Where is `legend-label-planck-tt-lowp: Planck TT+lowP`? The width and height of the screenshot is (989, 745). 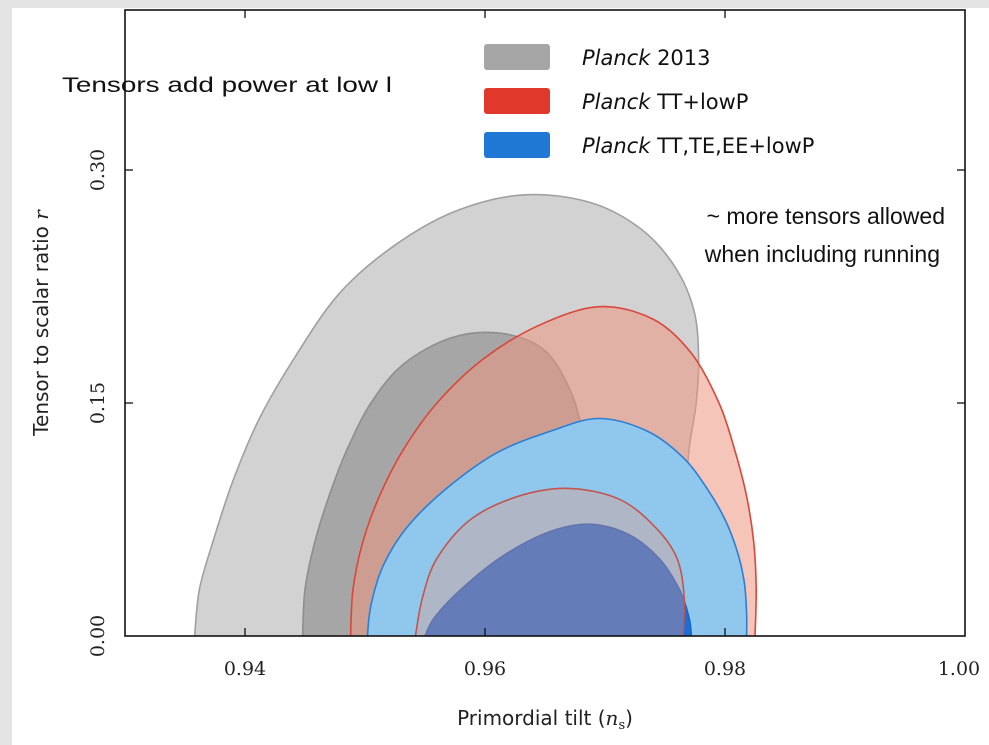
legend-label-planck-tt-lowp: Planck TT+lowP is located at coordinates (665, 102).